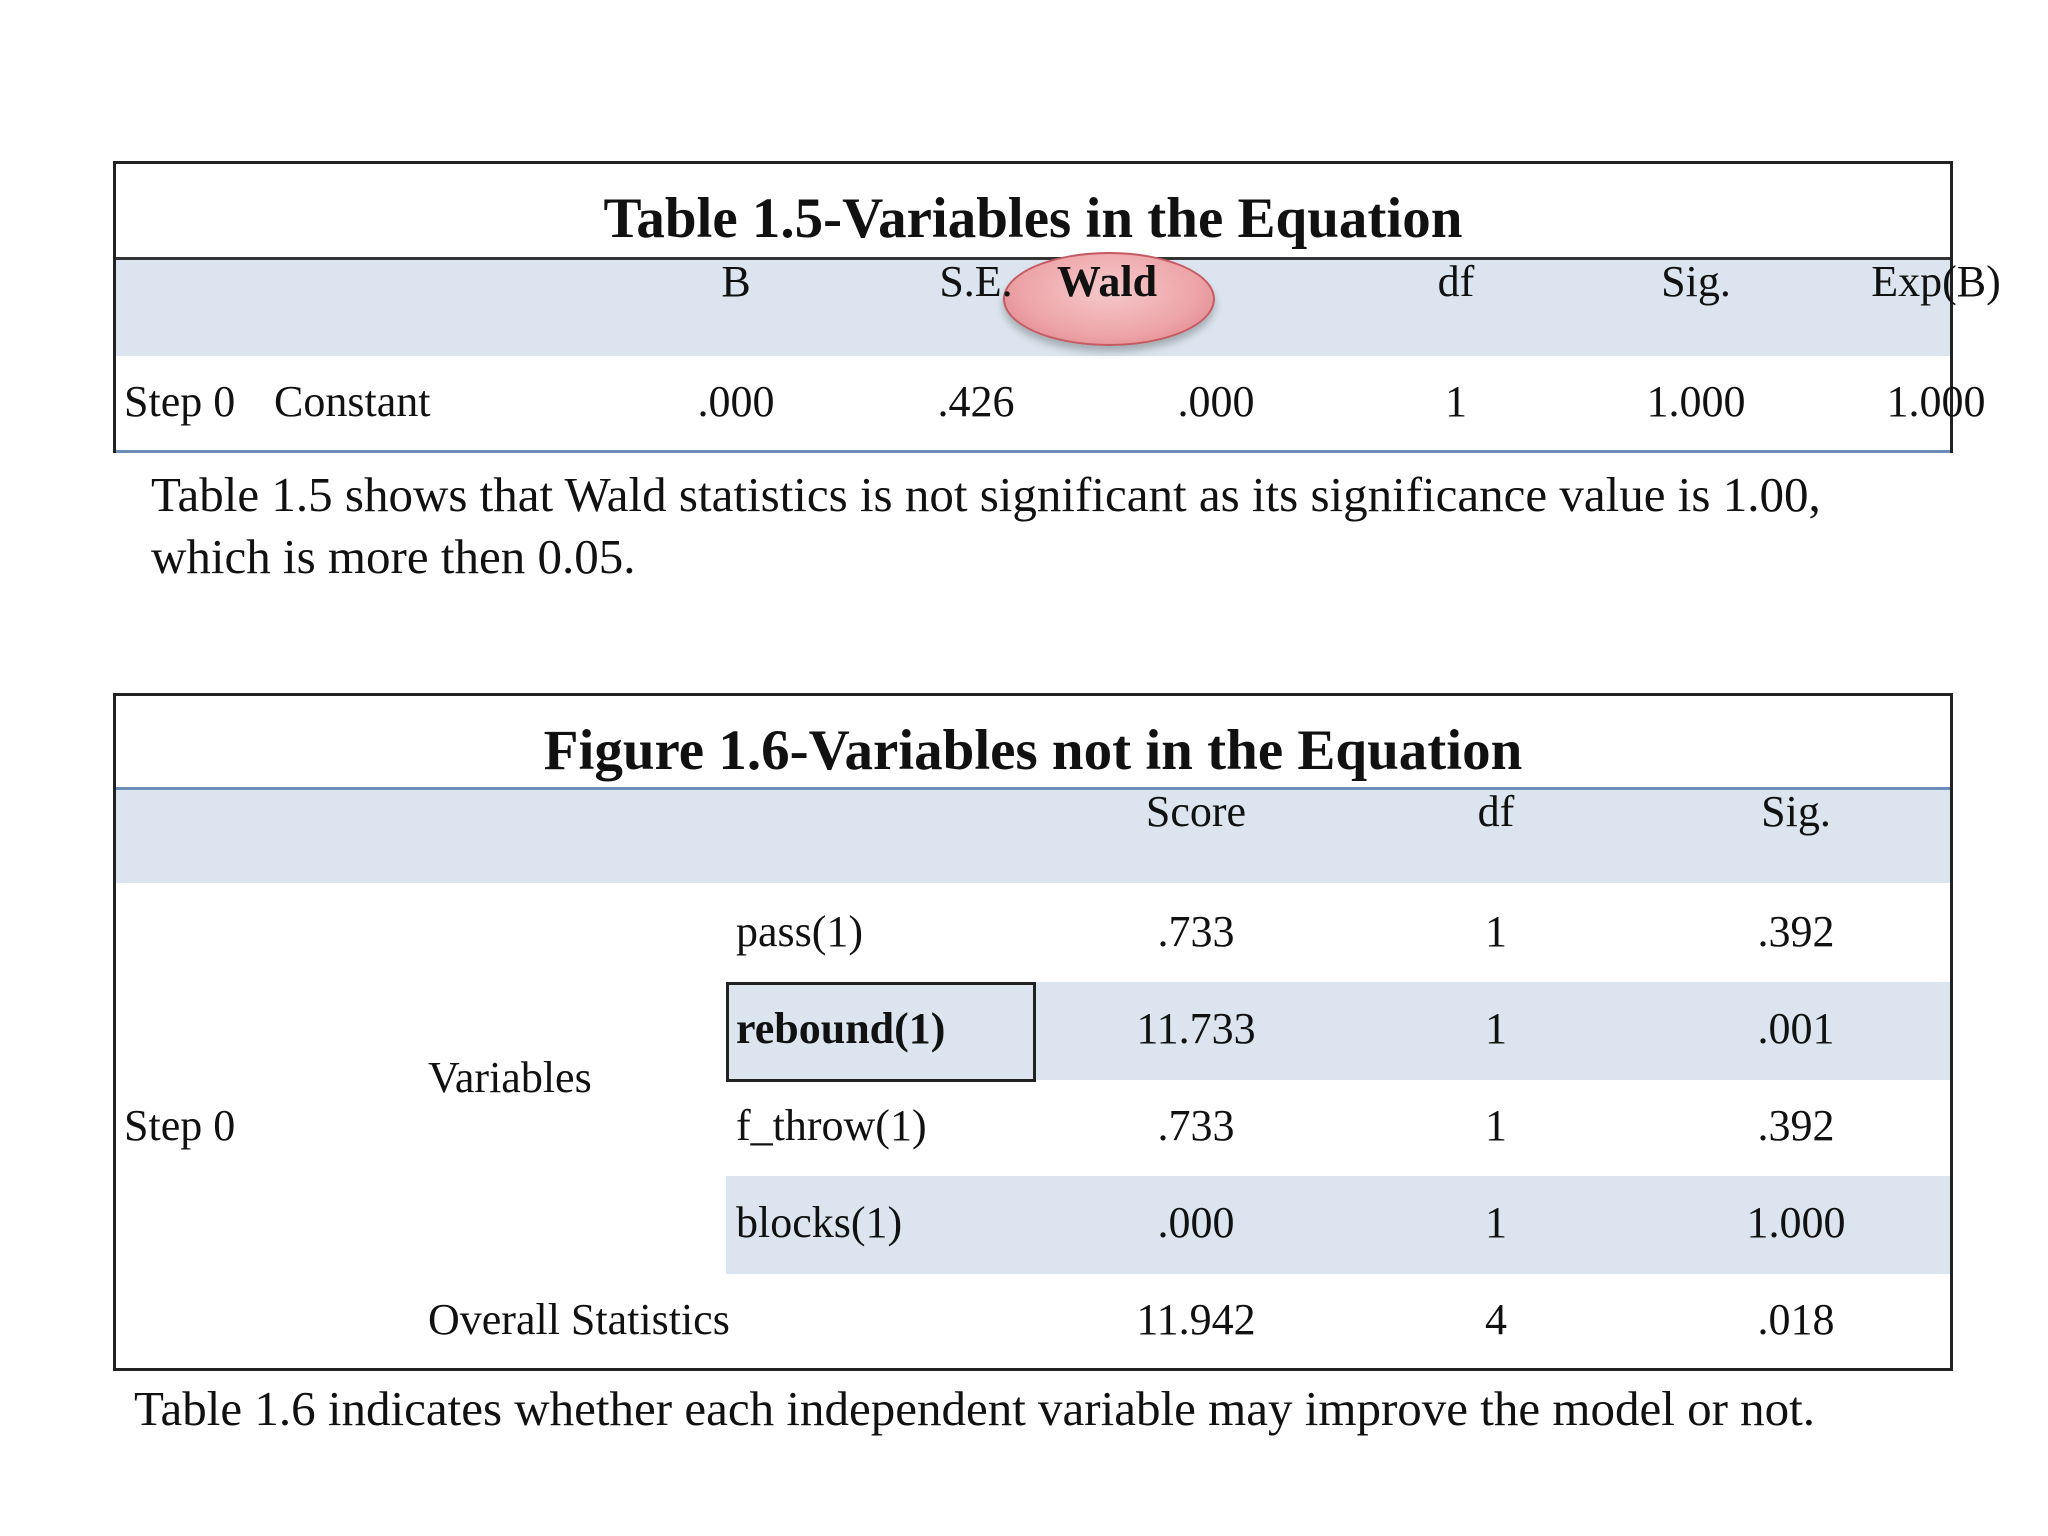 This screenshot has height=1536, width=2048. Describe the element at coordinates (1196, 1319) in the screenshot. I see `overall-score: 11.942` at that location.